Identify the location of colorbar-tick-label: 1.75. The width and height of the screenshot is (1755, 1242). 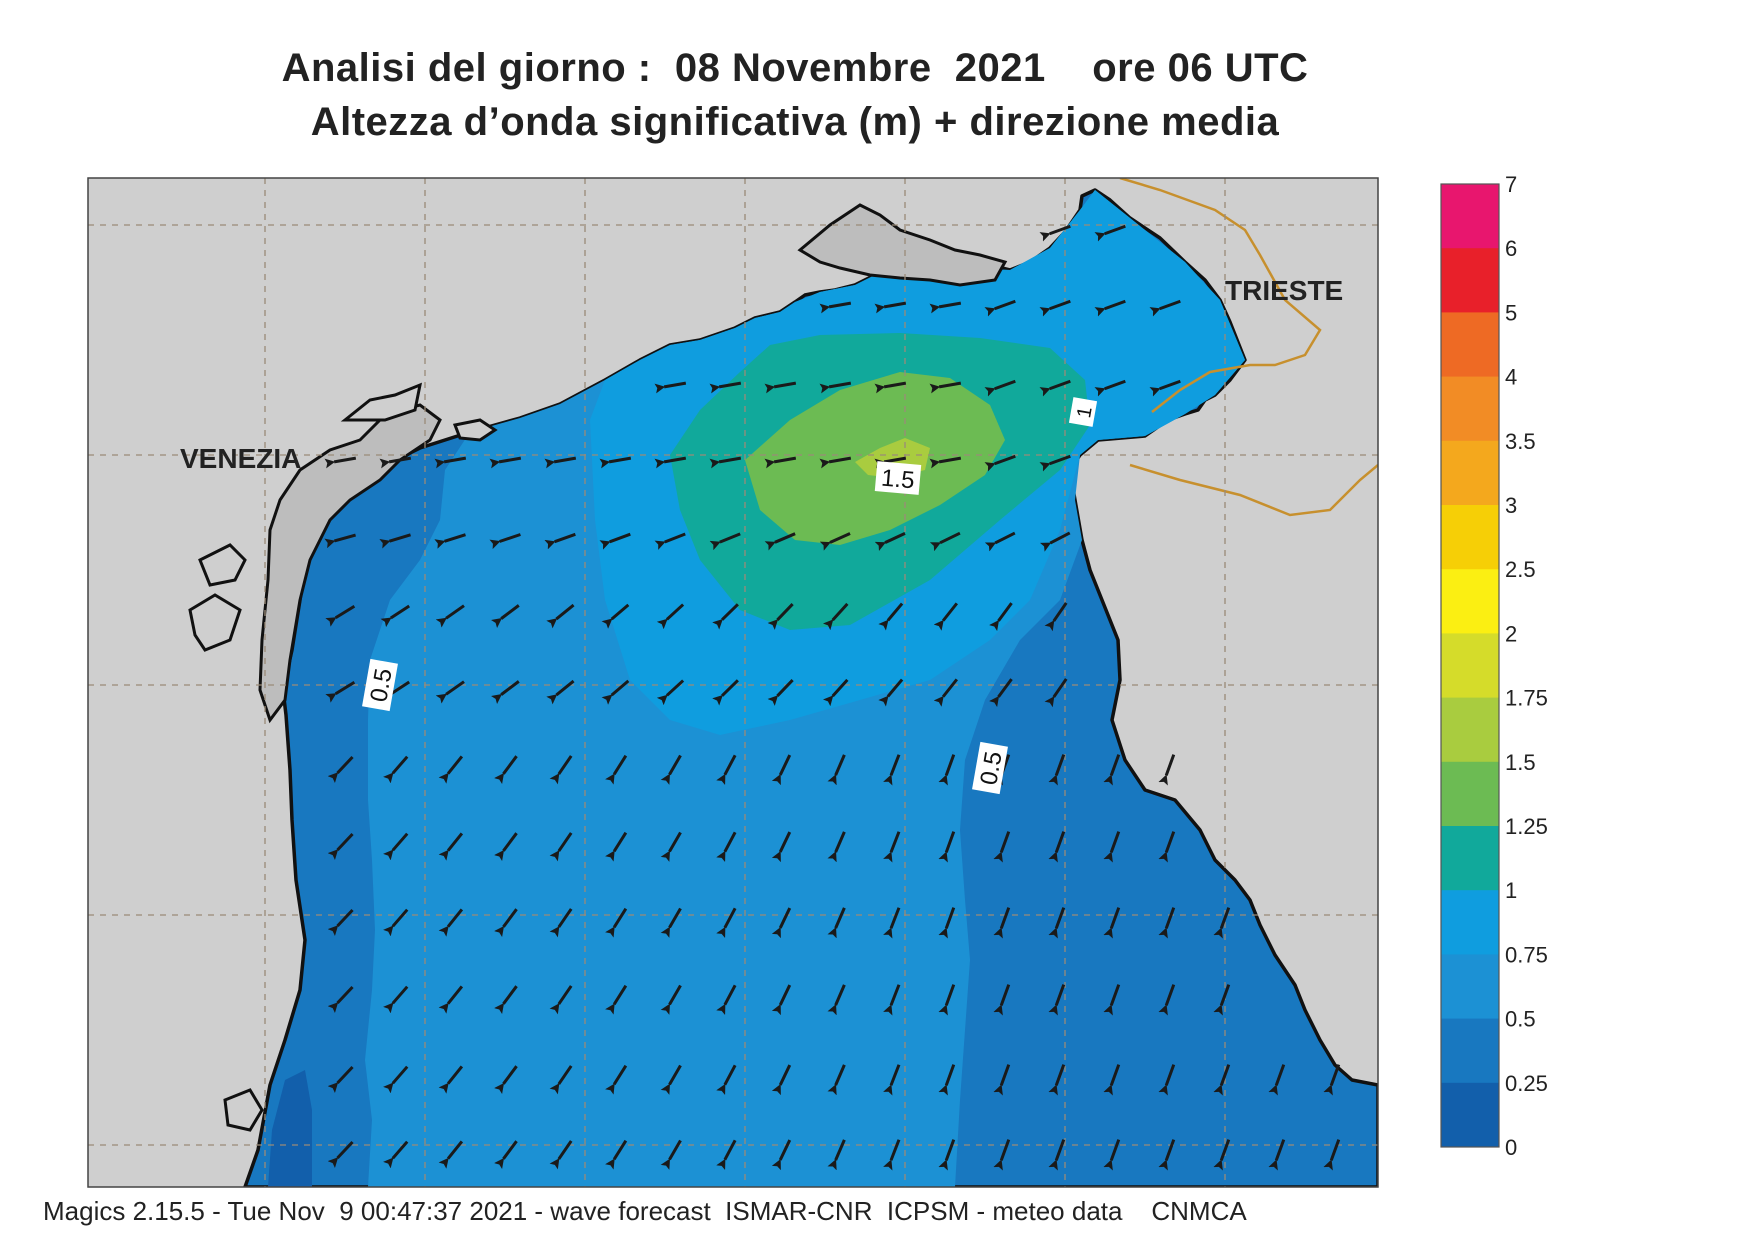
(1526, 698).